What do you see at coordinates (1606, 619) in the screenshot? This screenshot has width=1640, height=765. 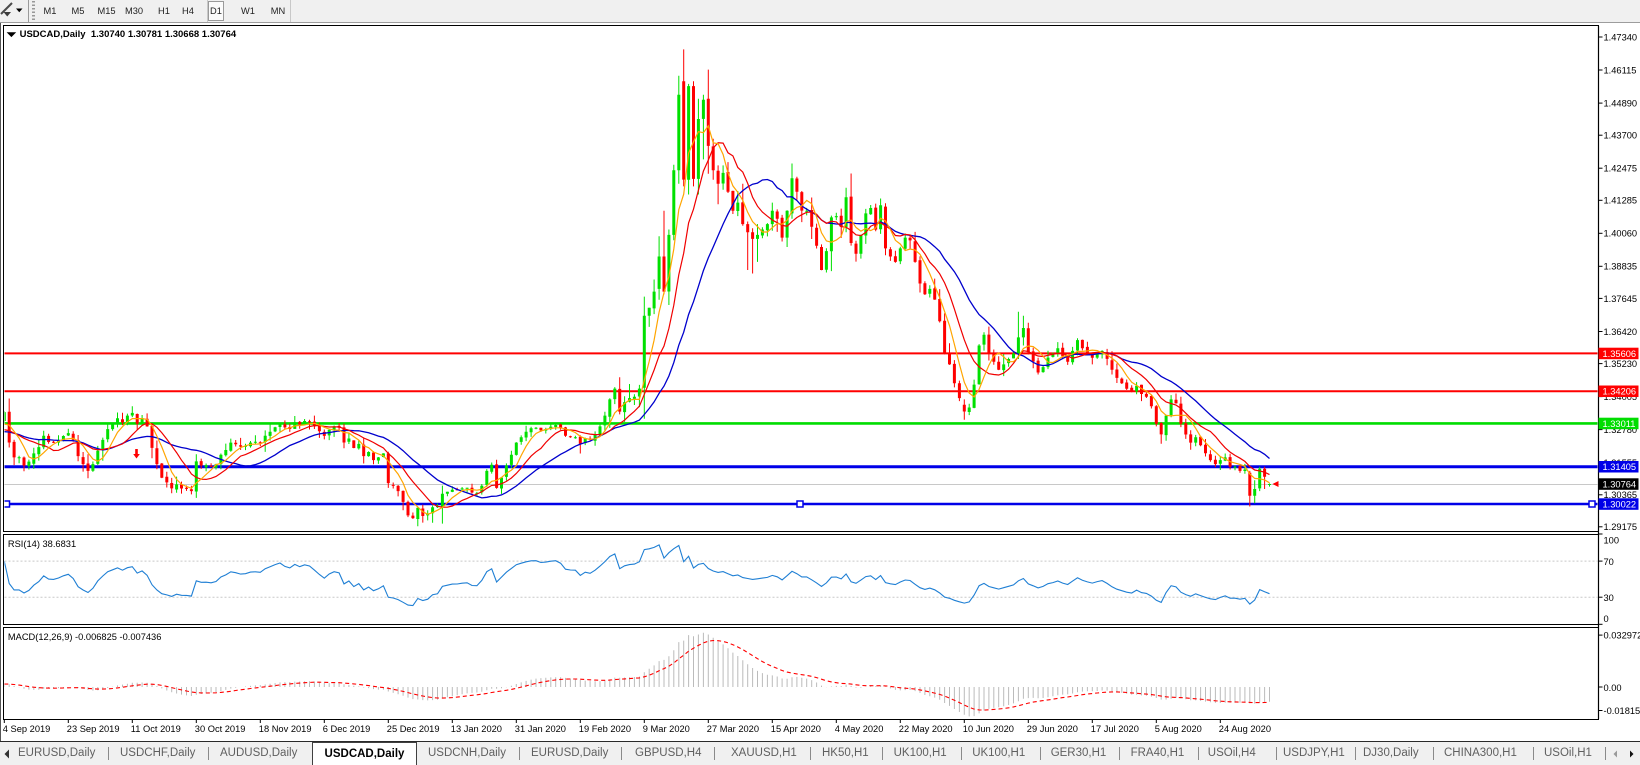 I see `svg-text: 0` at bounding box center [1606, 619].